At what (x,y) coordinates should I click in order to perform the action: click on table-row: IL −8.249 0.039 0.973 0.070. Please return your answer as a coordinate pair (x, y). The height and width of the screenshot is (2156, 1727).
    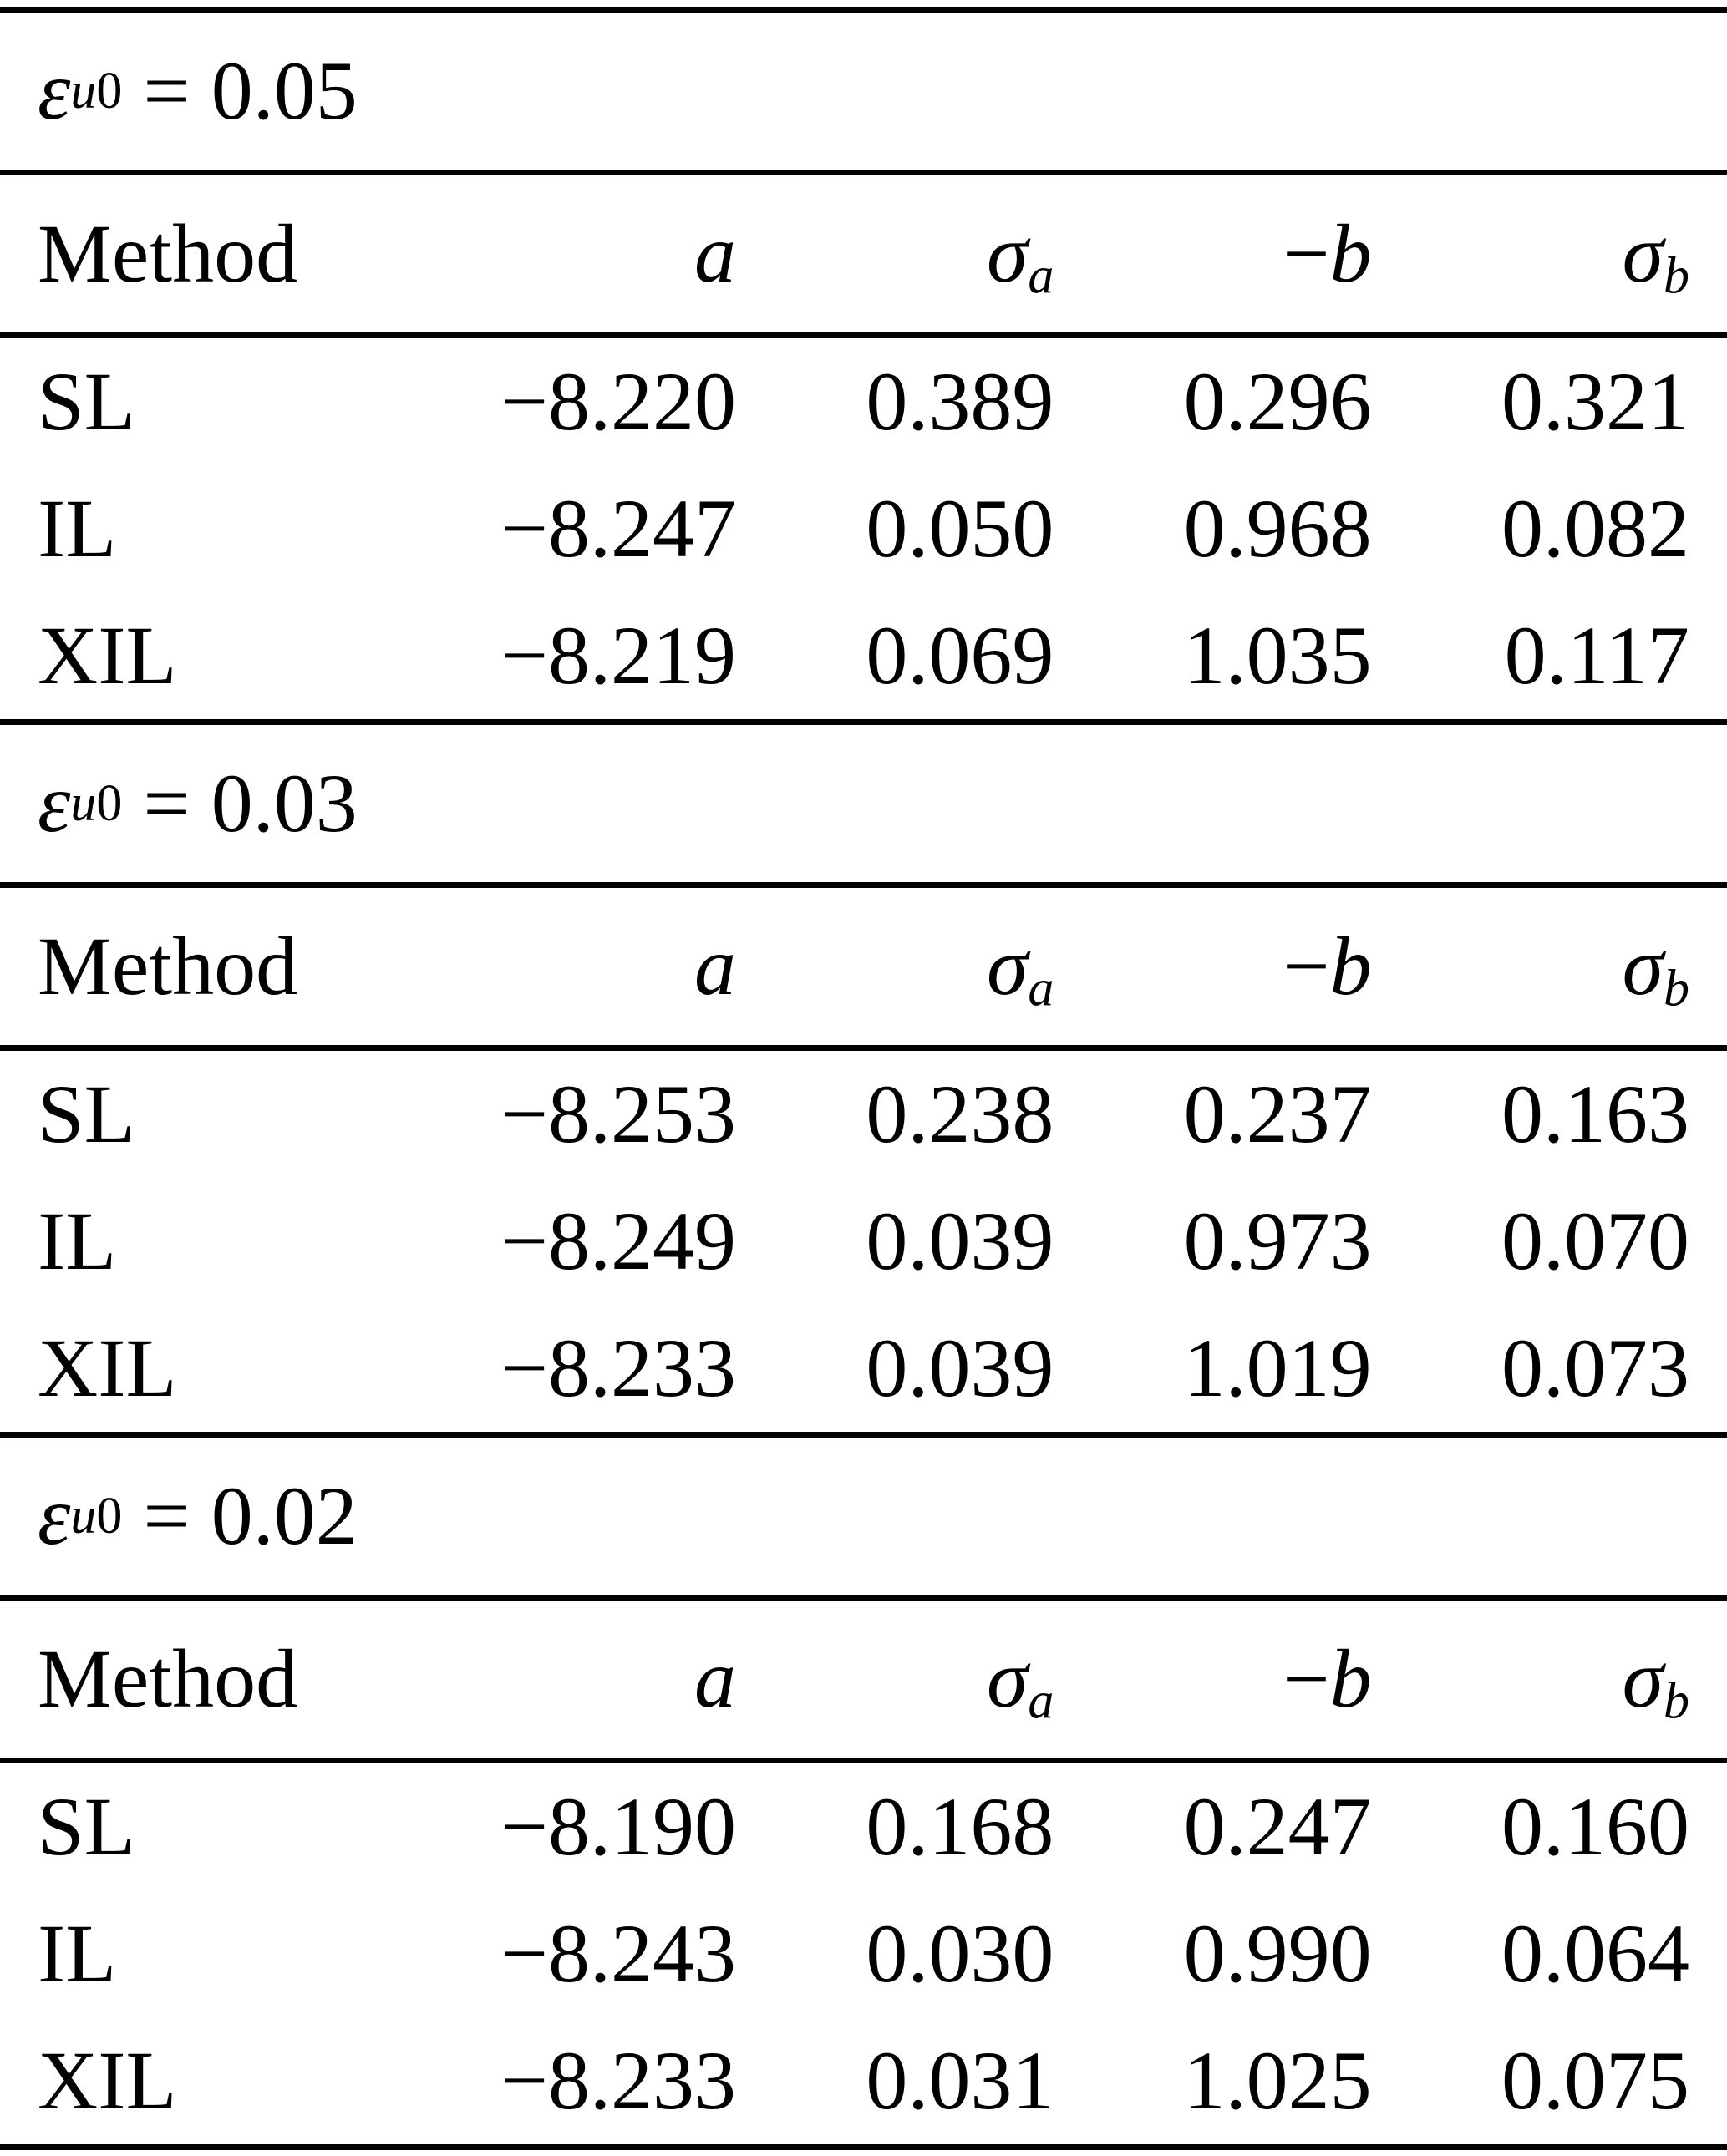
    Looking at the image, I should click on (863, 1241).